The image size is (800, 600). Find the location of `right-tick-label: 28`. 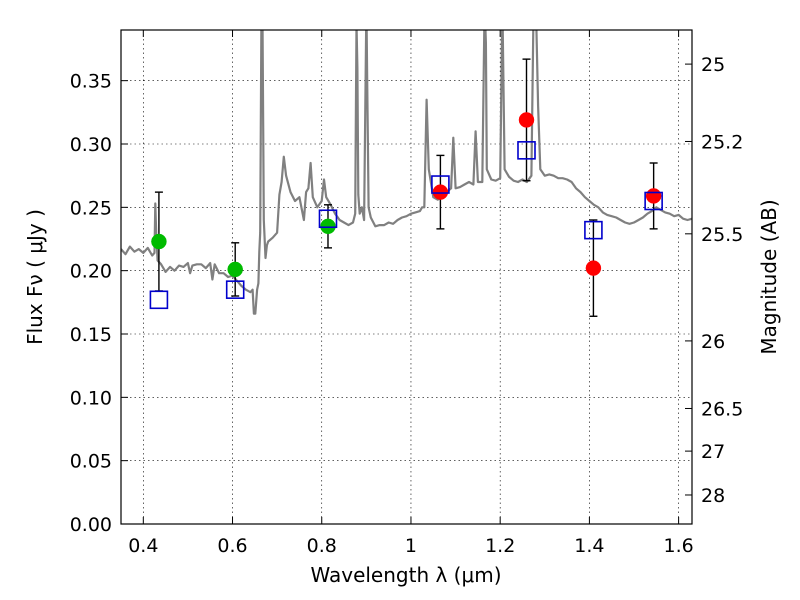

right-tick-label: 28 is located at coordinates (713, 496).